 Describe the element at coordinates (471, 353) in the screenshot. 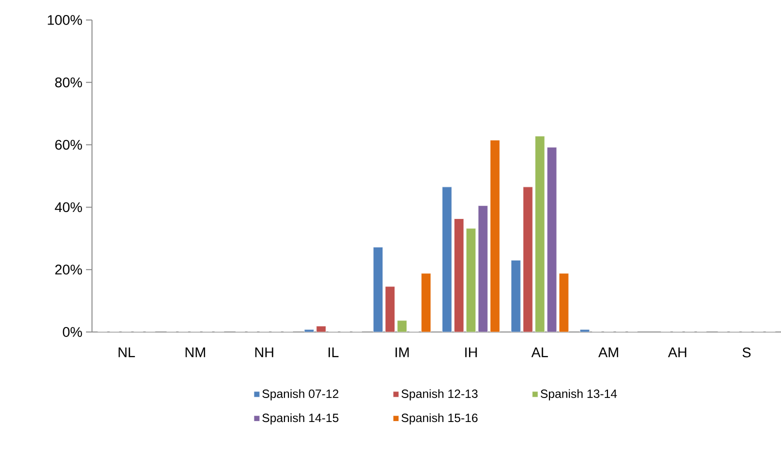

I see `x-tick-label: IH` at that location.